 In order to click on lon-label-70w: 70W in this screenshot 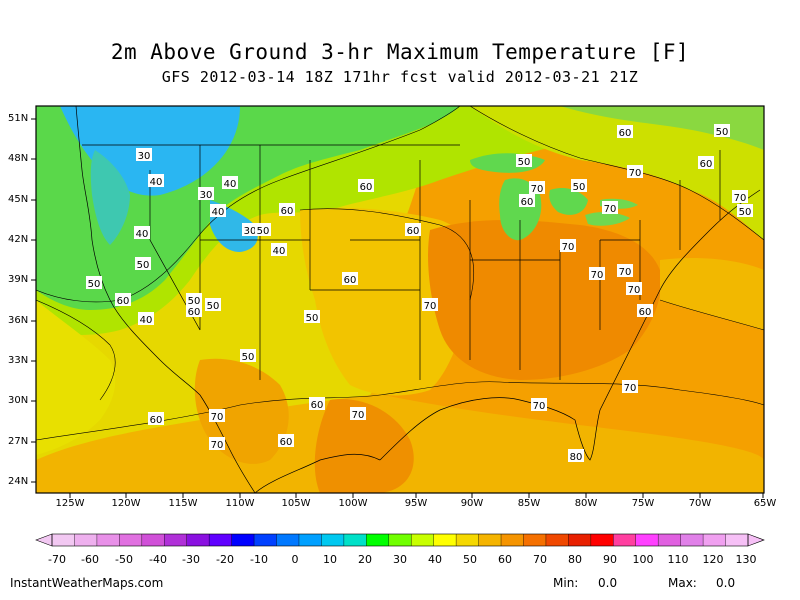, I will do `click(700, 503)`.